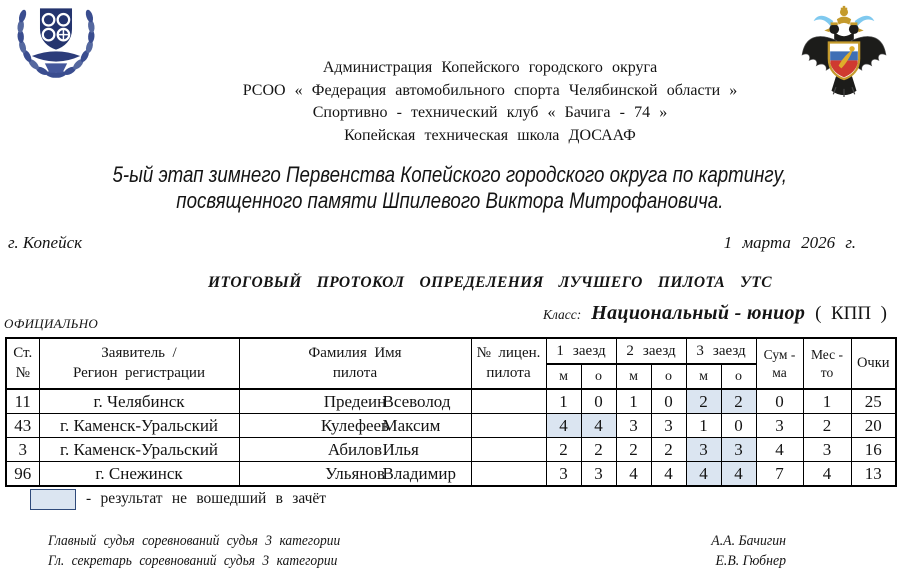 This screenshot has height=568, width=900. What do you see at coordinates (698, 313) in the screenshot?
I see `class-value: Национальный - юниор` at bounding box center [698, 313].